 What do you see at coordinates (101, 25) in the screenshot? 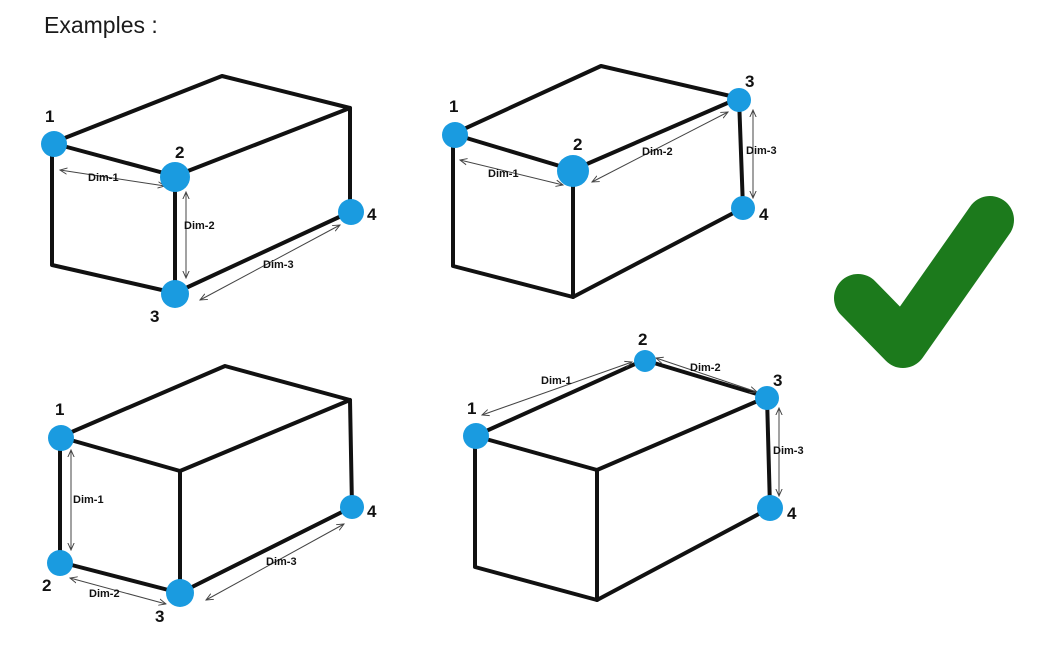
I see `page-title: Examples :` at bounding box center [101, 25].